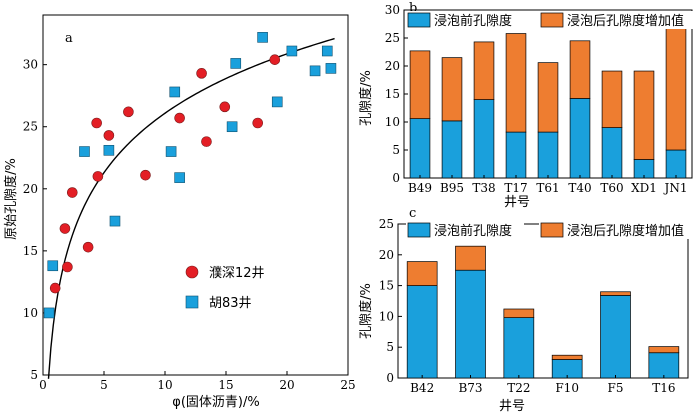 The height and width of the screenshot is (414, 700). Describe the element at coordinates (69, 38) in the screenshot. I see `panel-a-label: a` at that location.